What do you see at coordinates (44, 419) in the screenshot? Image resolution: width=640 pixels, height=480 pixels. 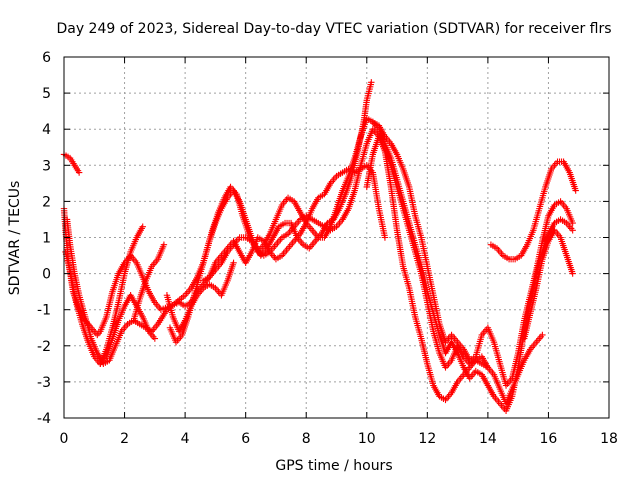 I see `y-tick-label: -4` at bounding box center [44, 419].